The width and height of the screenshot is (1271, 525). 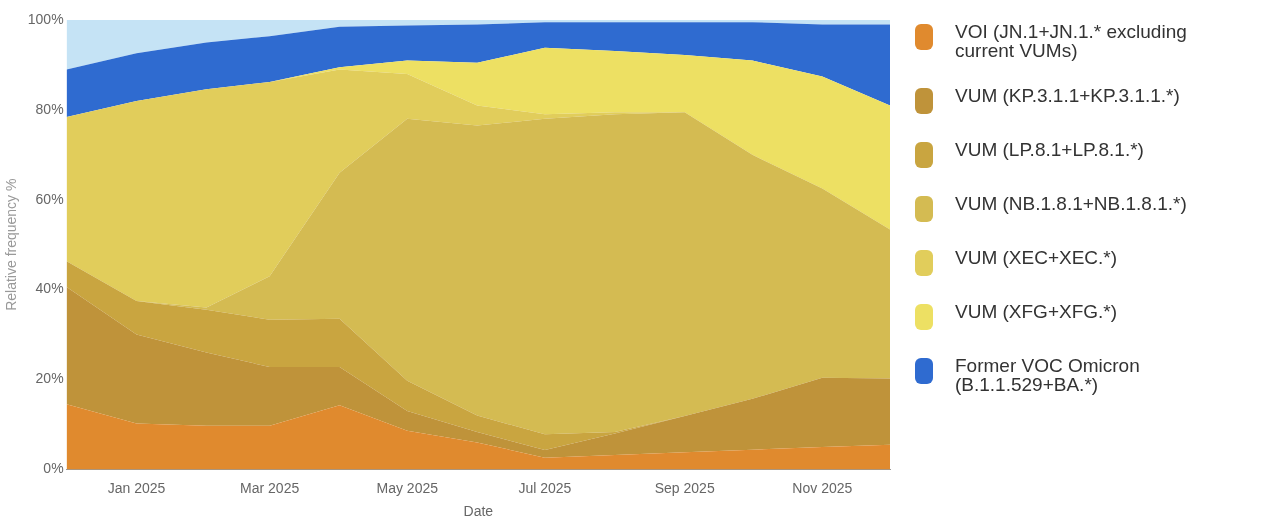 What do you see at coordinates (684, 487) in the screenshot?
I see `x-tick-label: Sep 2025` at bounding box center [684, 487].